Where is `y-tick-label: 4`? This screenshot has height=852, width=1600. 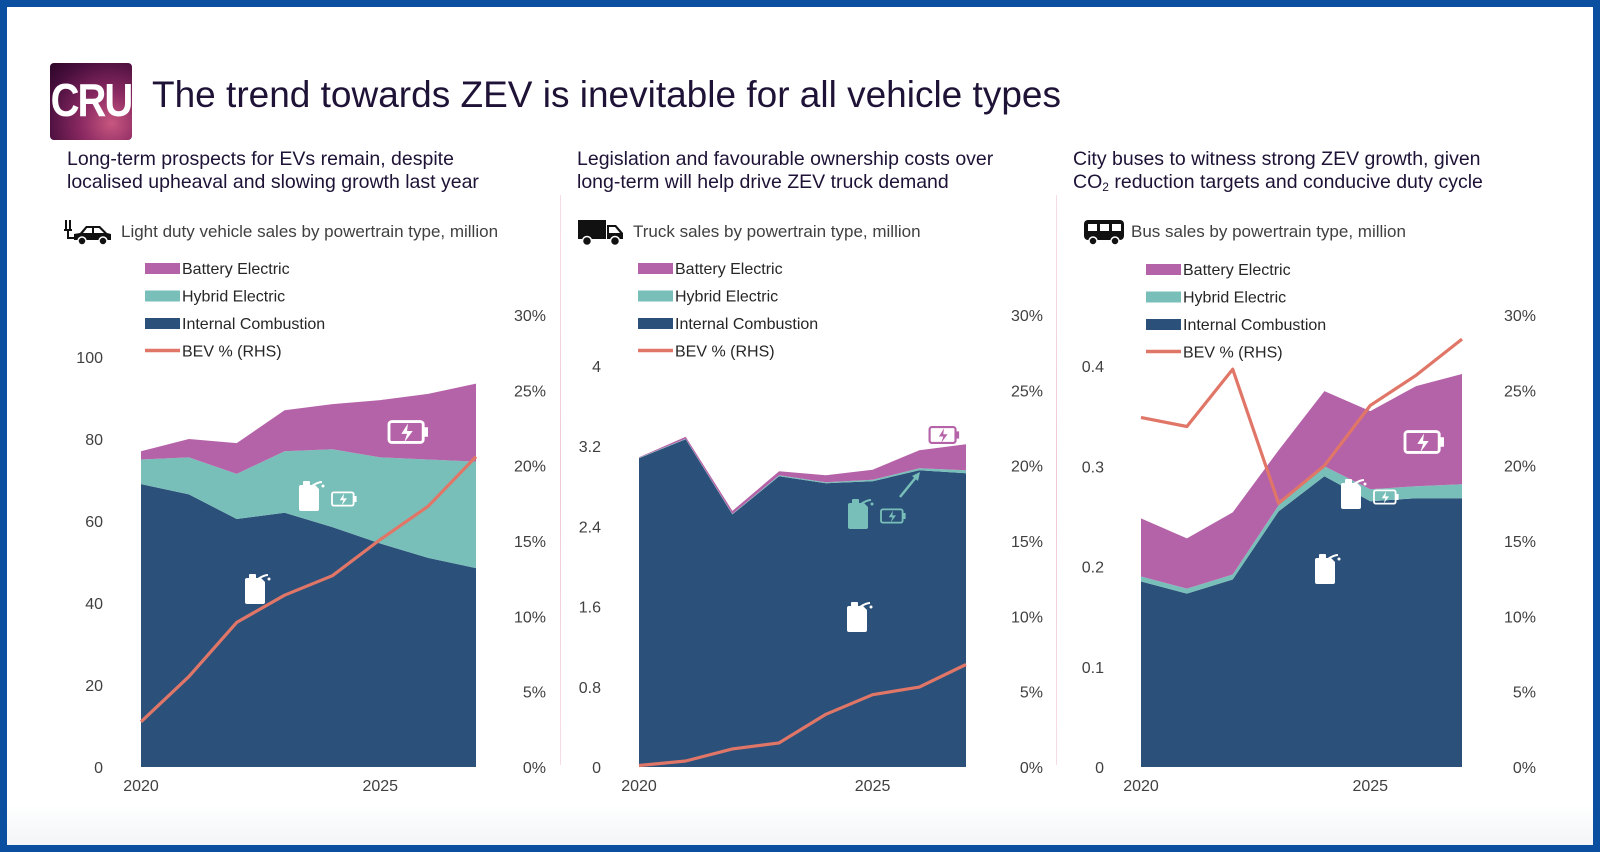
y-tick-label: 4 is located at coordinates (596, 367).